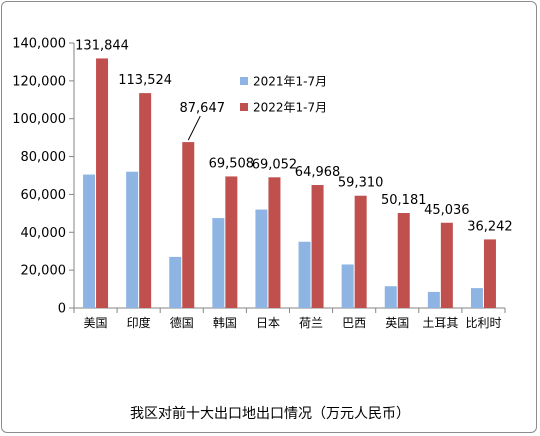  Describe the element at coordinates (102, 45) in the screenshot. I see `data-label-2022: 131,844` at that location.